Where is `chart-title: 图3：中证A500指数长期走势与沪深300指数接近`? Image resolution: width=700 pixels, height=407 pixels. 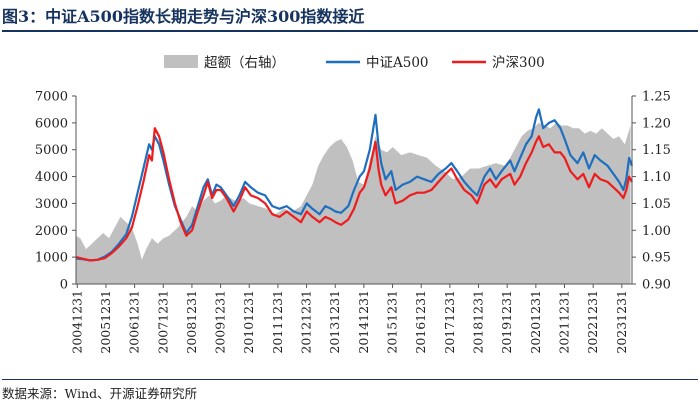
chart-title: 图3：中证A500指数长期走势与沪深300指数接近 is located at coordinates (350, 18).